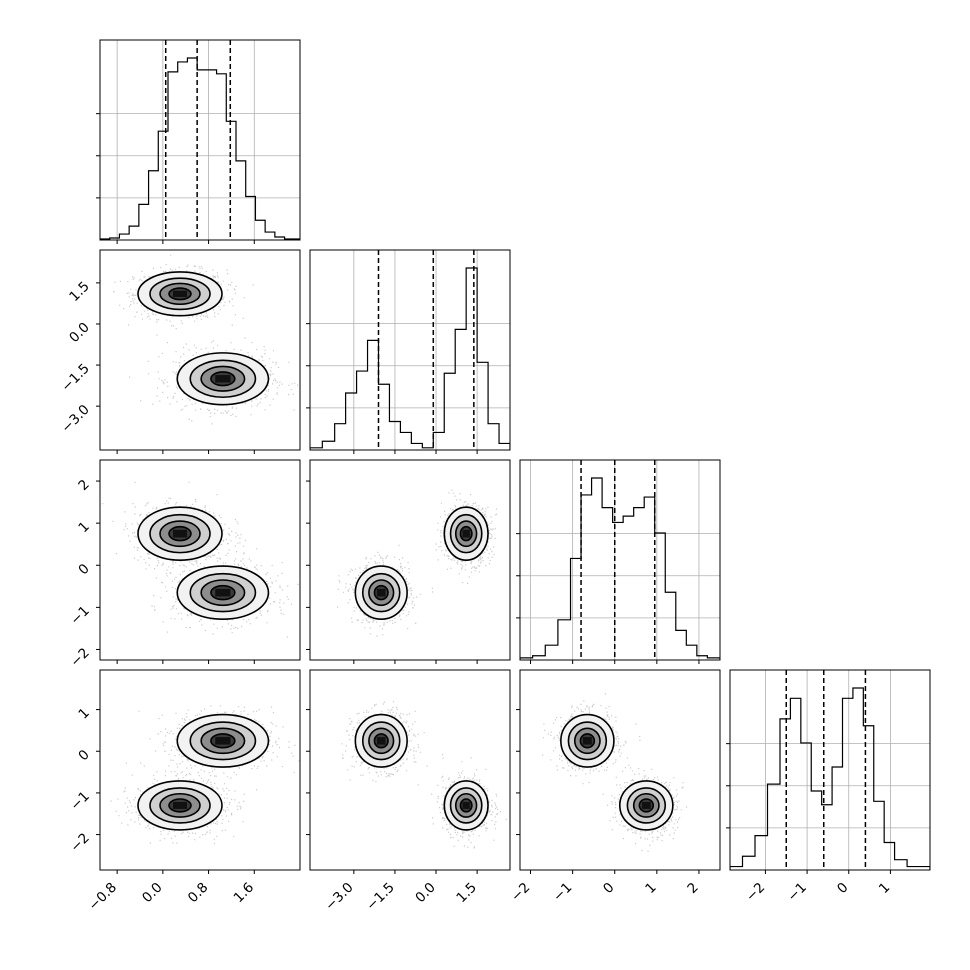 This screenshot has height=970, width=970. Describe the element at coordinates (425, 893) in the screenshot. I see `x-tick-label-1-2: 0.0` at that location.